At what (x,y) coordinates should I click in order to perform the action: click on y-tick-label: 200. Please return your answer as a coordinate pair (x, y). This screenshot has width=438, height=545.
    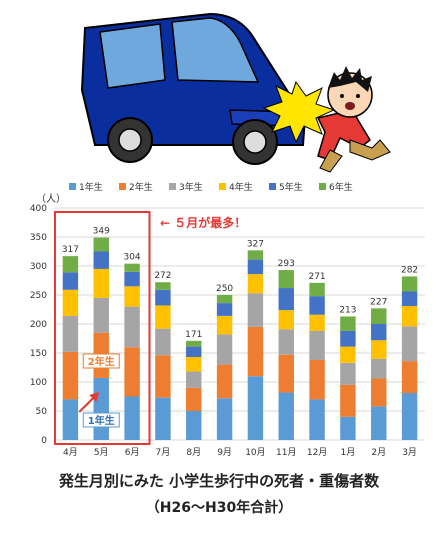
    Looking at the image, I should click on (38, 325).